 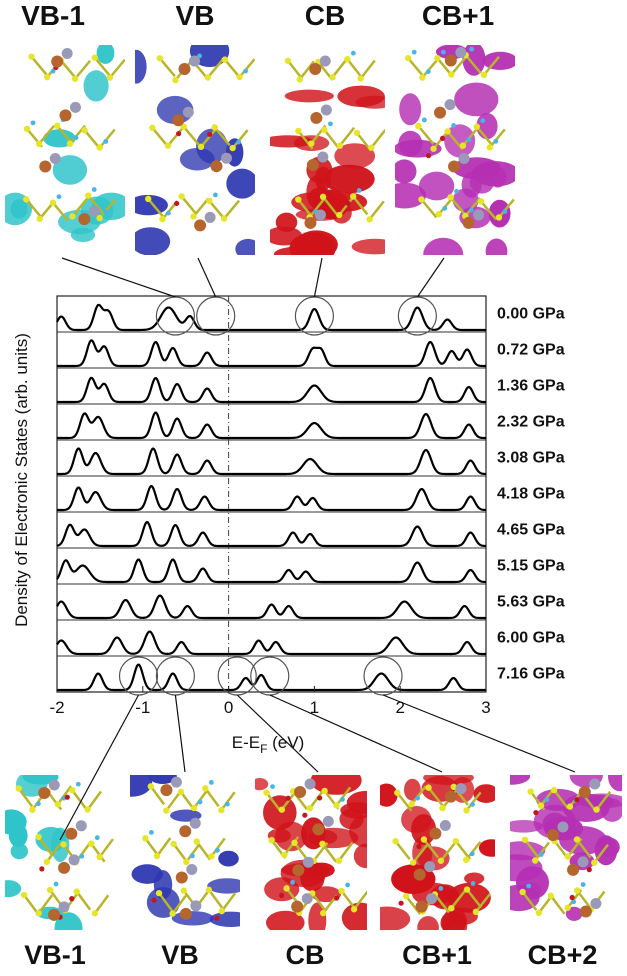 What do you see at coordinates (305, 955) in the screenshot?
I see `bottom-title-cb: CB` at bounding box center [305, 955].